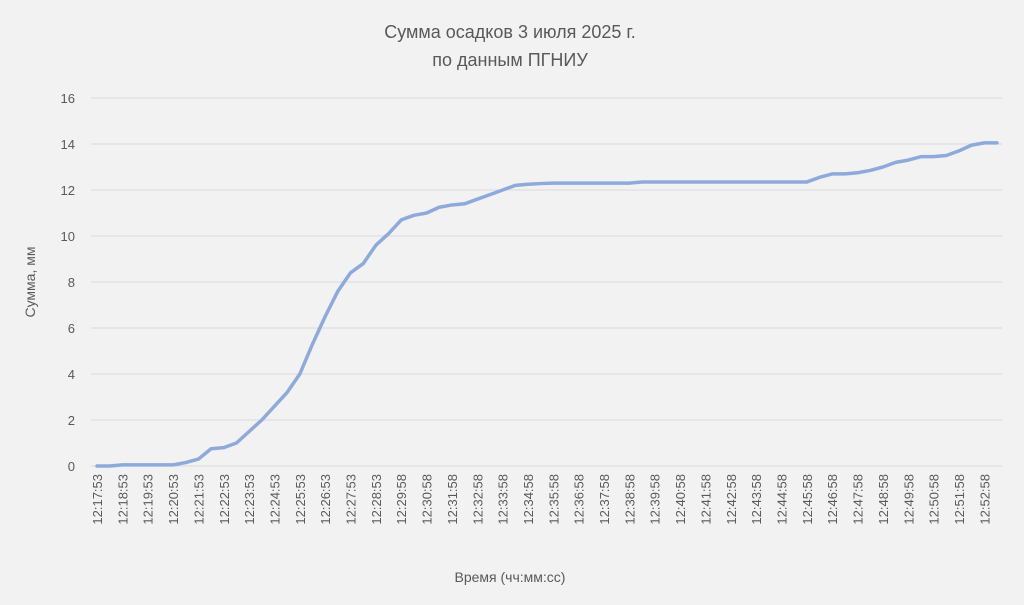 The width and height of the screenshot is (1024, 605). Describe the element at coordinates (883, 499) in the screenshot. I see `x-tick-label: 12:48:58` at that location.